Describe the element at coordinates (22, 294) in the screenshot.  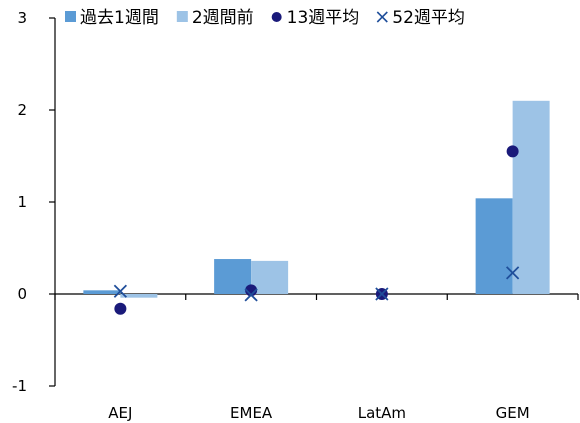
I see `y-tick-label: 0` at that location.